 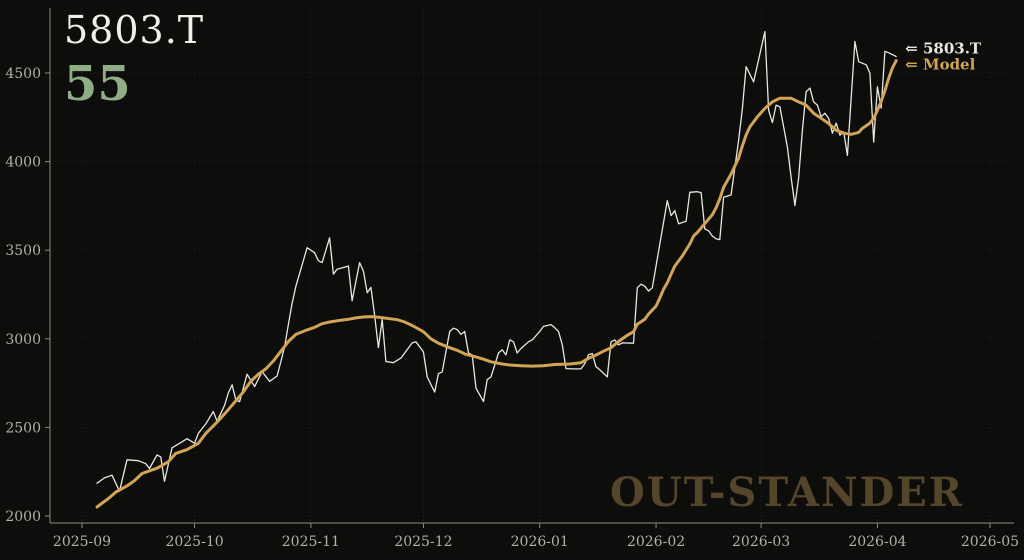 I want to click on x-tick-label: 2025-11, so click(x=311, y=542).